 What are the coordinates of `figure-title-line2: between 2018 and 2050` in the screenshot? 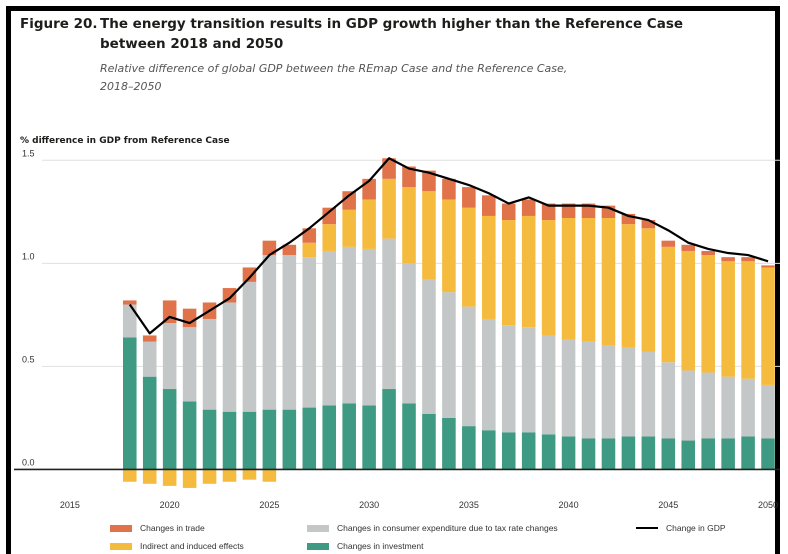 It's located at (192, 44).